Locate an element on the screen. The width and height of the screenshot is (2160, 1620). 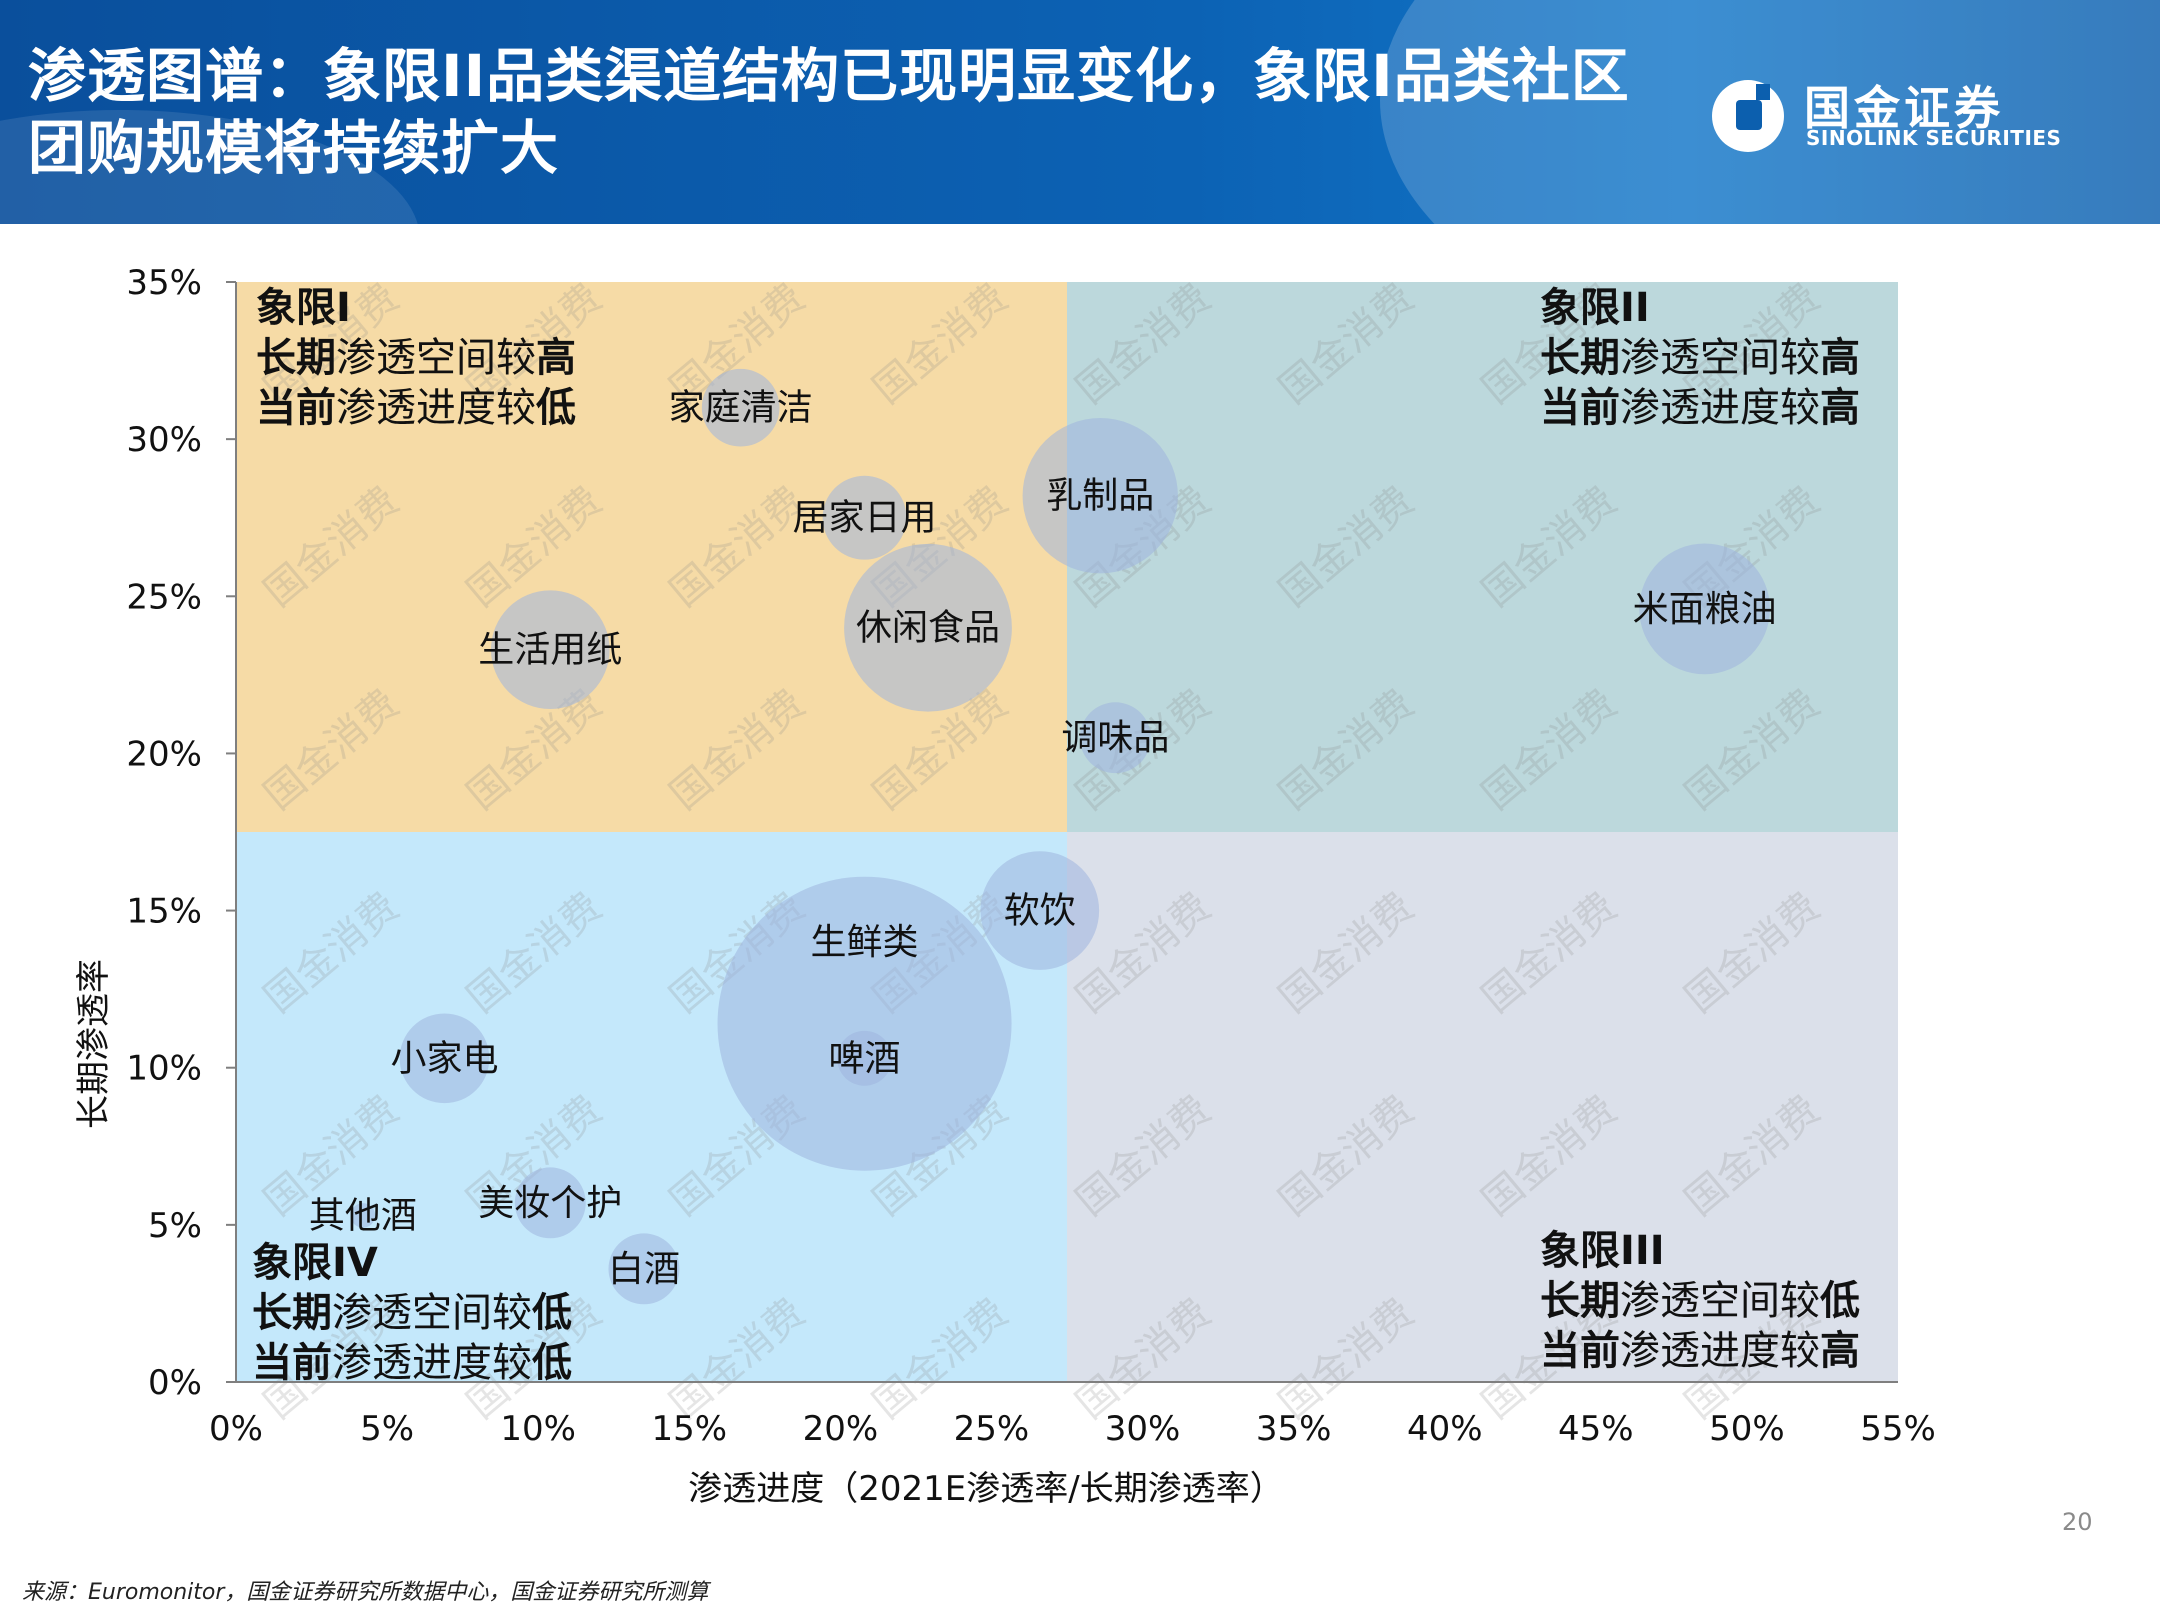
quadrant-2-background is located at coordinates (1482, 557).